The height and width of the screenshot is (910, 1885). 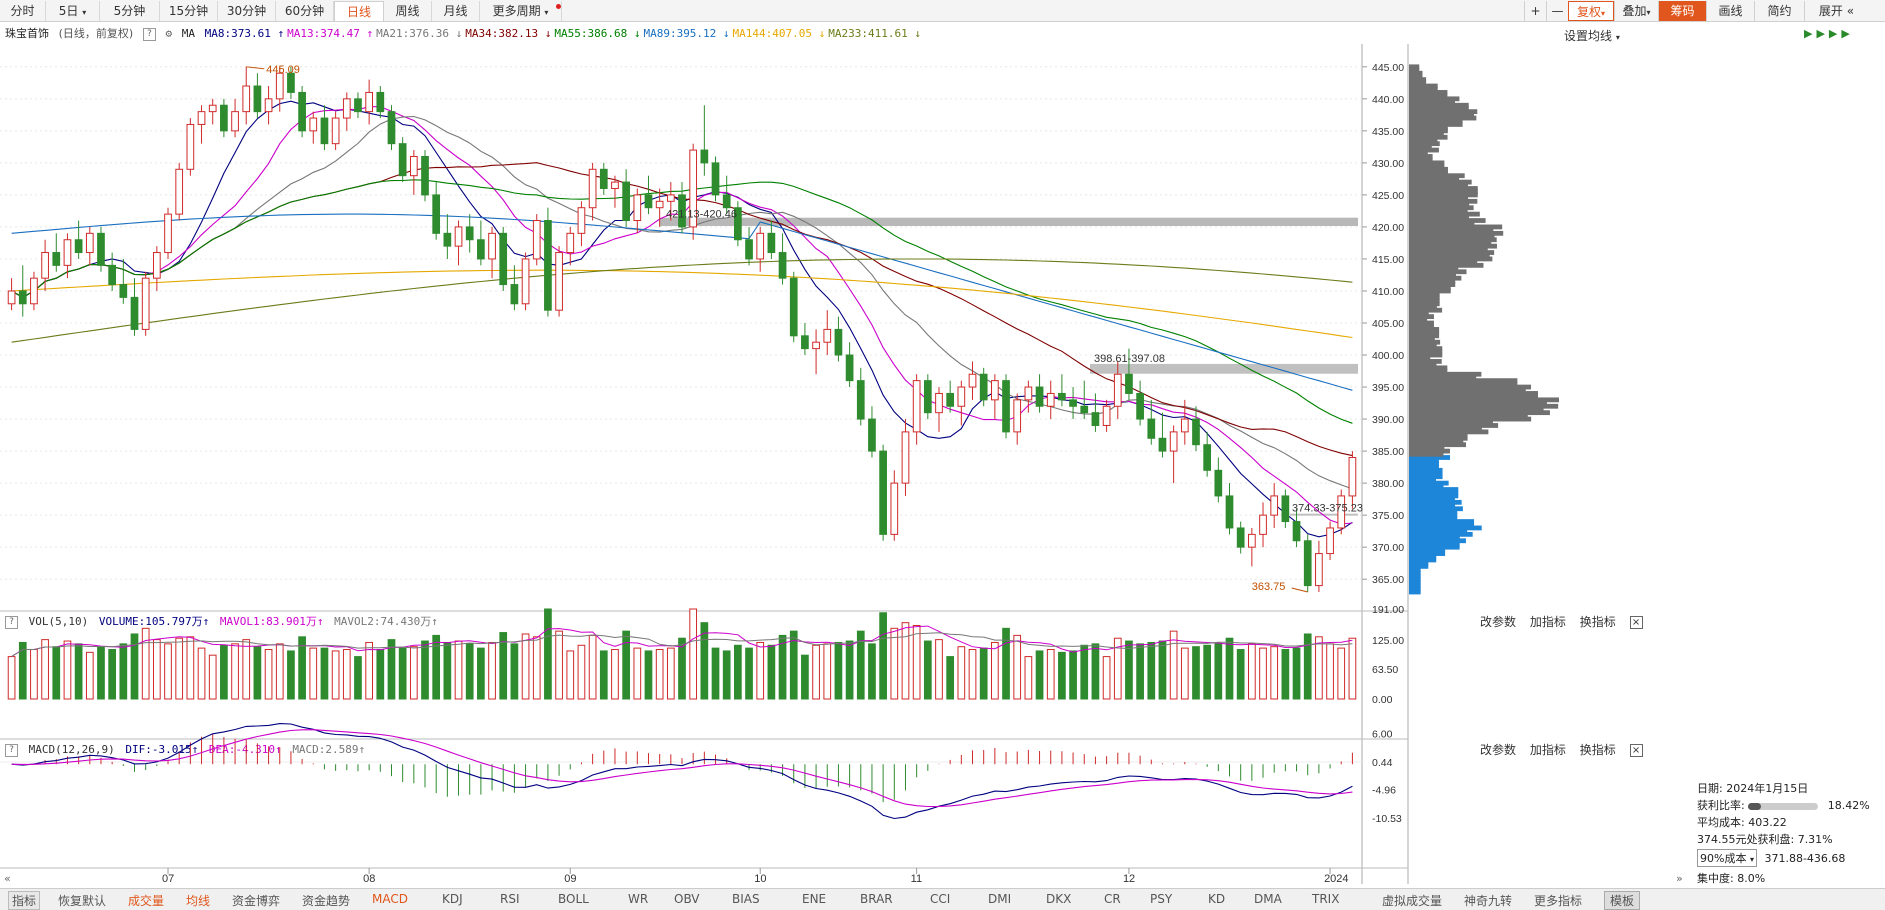 I want to click on zoom-out-button: —, so click(x=1557, y=11).